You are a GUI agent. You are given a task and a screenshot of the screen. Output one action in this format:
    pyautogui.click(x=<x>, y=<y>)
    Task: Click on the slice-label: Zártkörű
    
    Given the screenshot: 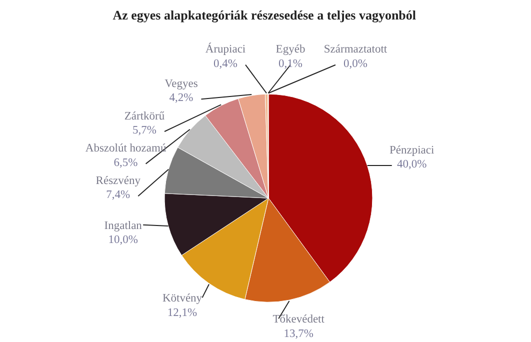 What is the action you would take?
    pyautogui.click(x=144, y=116)
    